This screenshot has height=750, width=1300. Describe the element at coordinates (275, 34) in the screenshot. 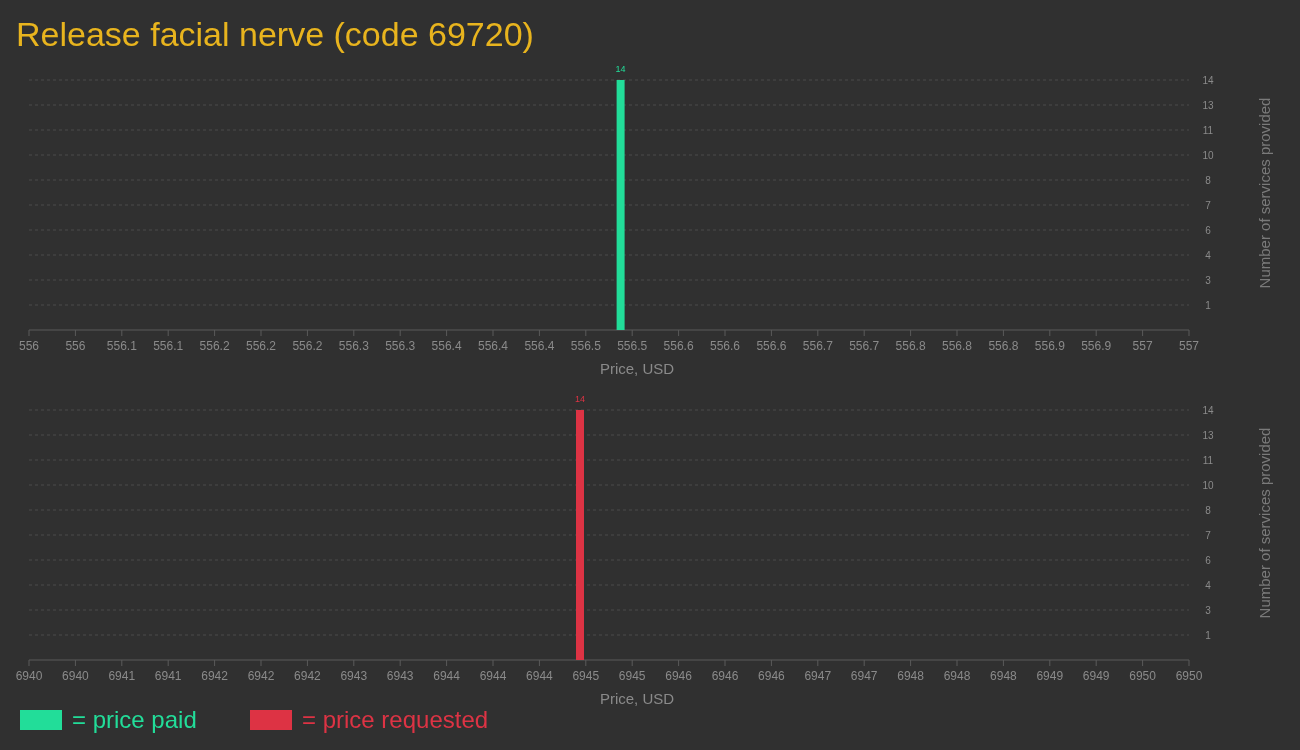

I see `chart-title: Release facial nerve (code 69720)` at that location.